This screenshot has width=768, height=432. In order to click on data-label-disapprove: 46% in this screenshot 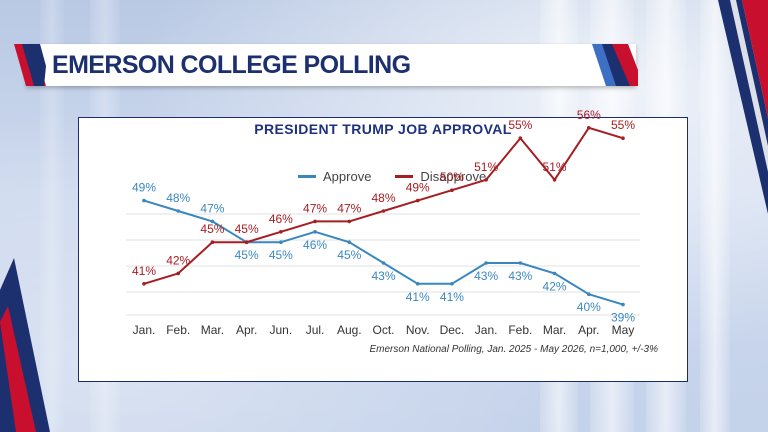, I will do `click(281, 219)`.